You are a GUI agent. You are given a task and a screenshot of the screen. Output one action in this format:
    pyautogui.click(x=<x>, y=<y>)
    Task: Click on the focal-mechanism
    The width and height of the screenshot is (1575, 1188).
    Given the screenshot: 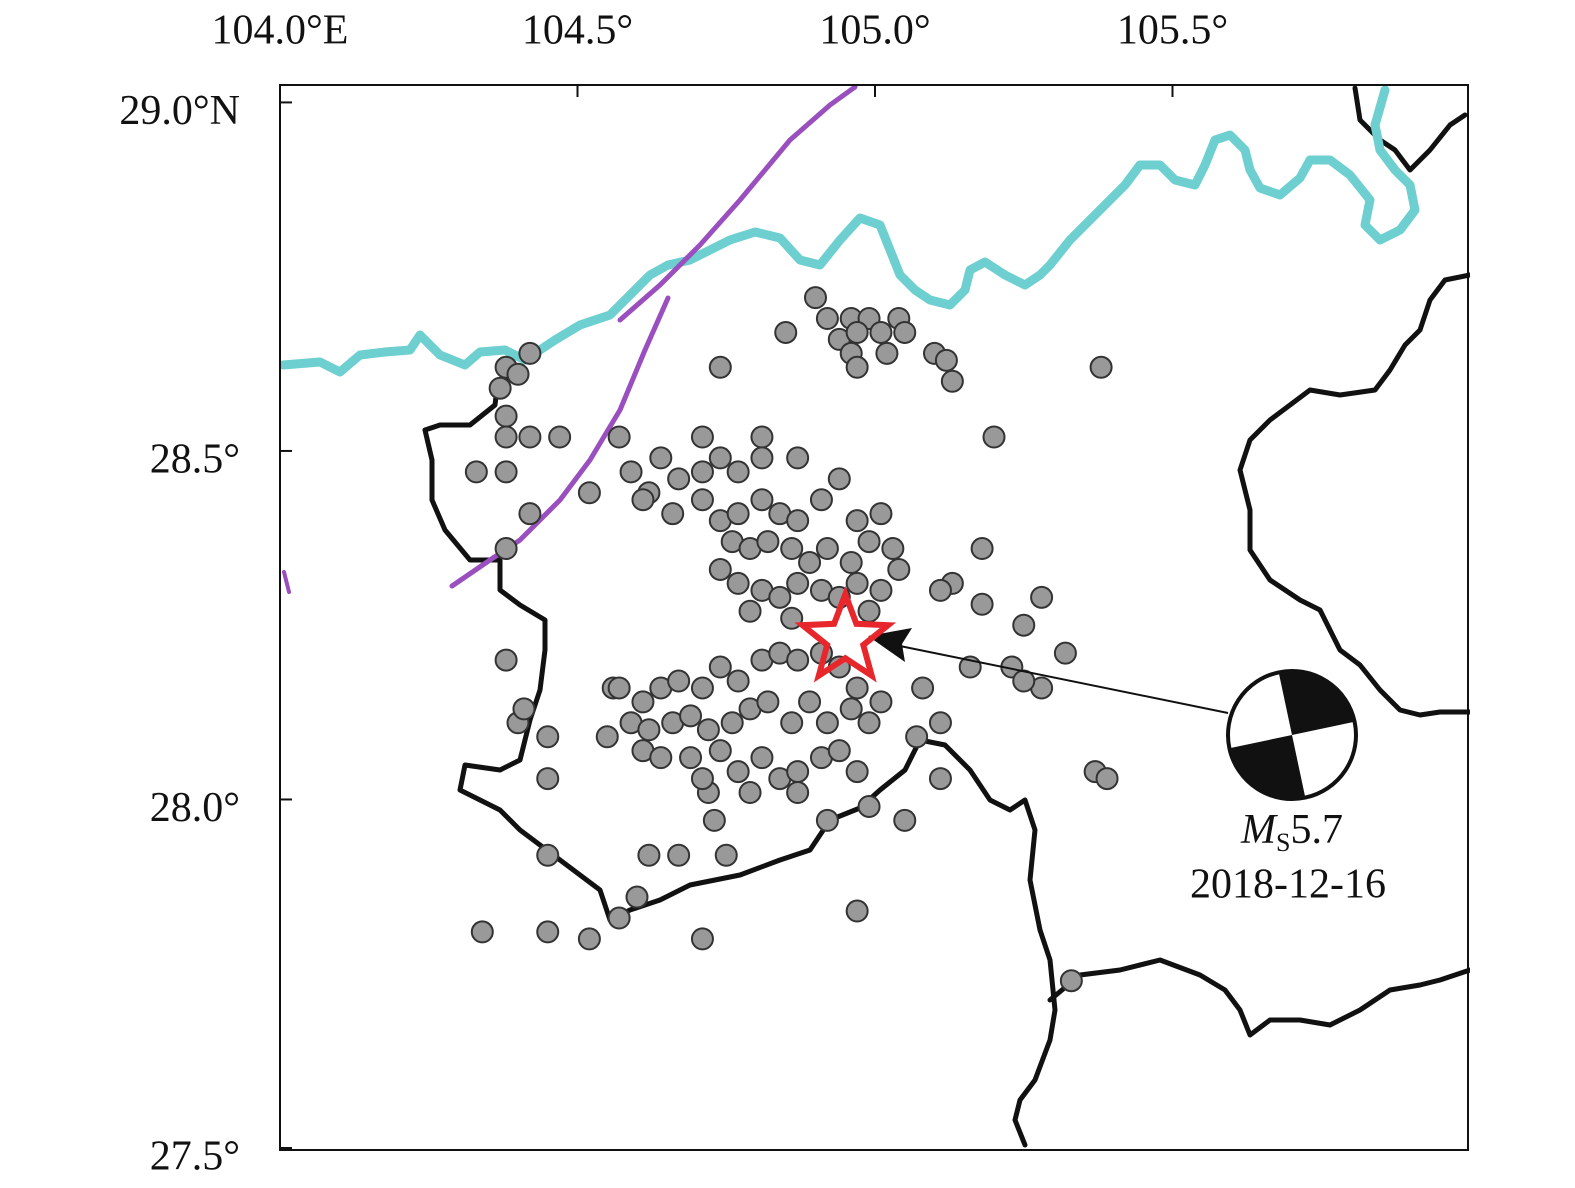 What is the action you would take?
    pyautogui.click(x=1292, y=735)
    